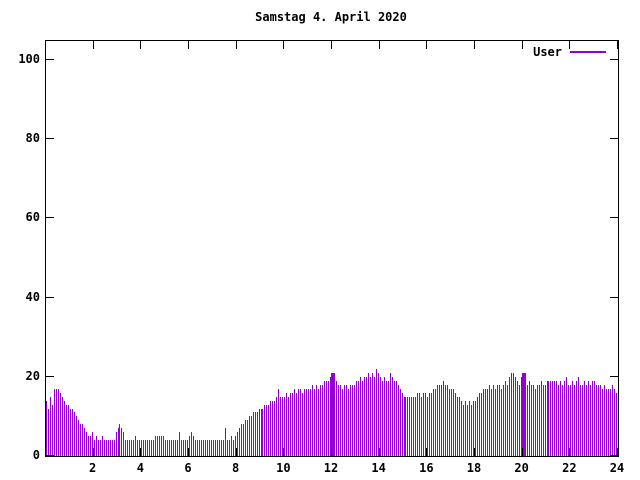  What do you see at coordinates (331, 468) in the screenshot?
I see `x-axis-tick-label: 12` at bounding box center [331, 468].